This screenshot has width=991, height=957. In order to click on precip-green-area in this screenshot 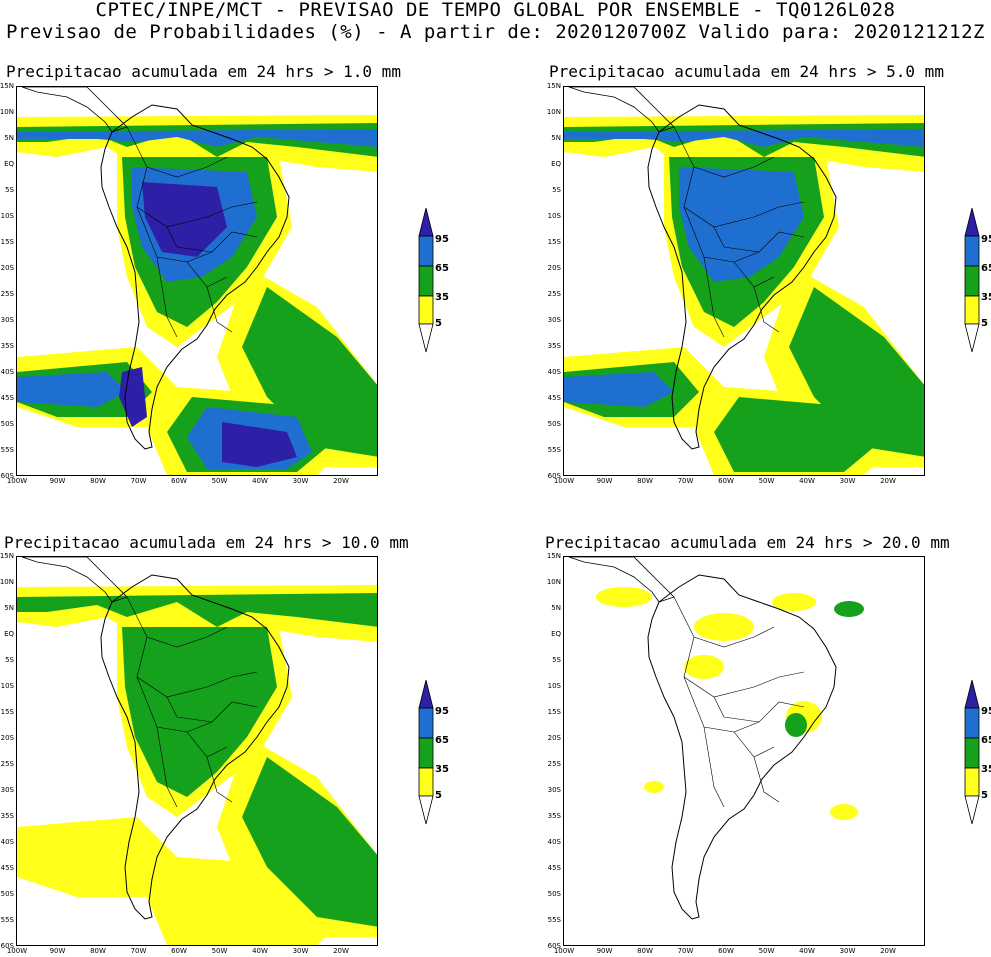, I will do `click(796, 725)`.